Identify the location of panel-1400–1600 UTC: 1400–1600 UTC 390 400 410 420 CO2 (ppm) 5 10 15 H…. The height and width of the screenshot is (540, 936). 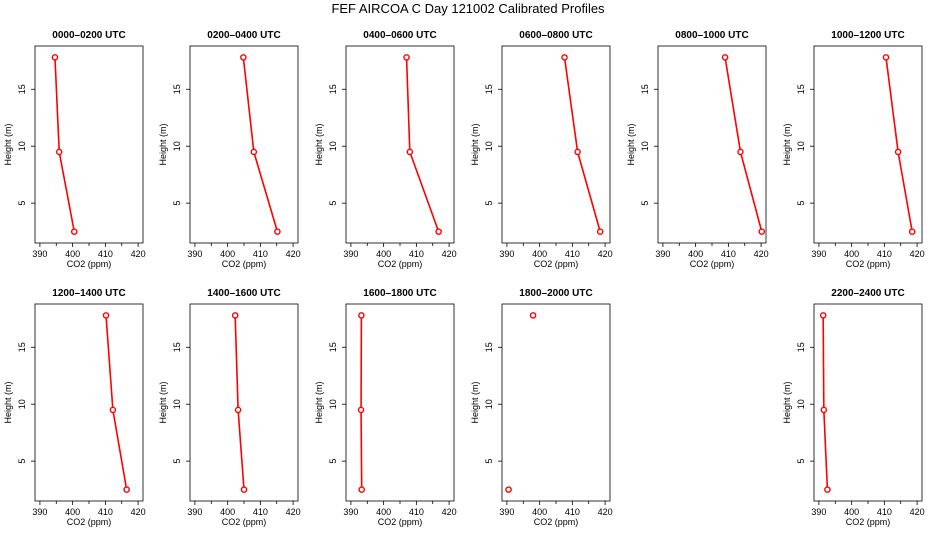
(229, 407).